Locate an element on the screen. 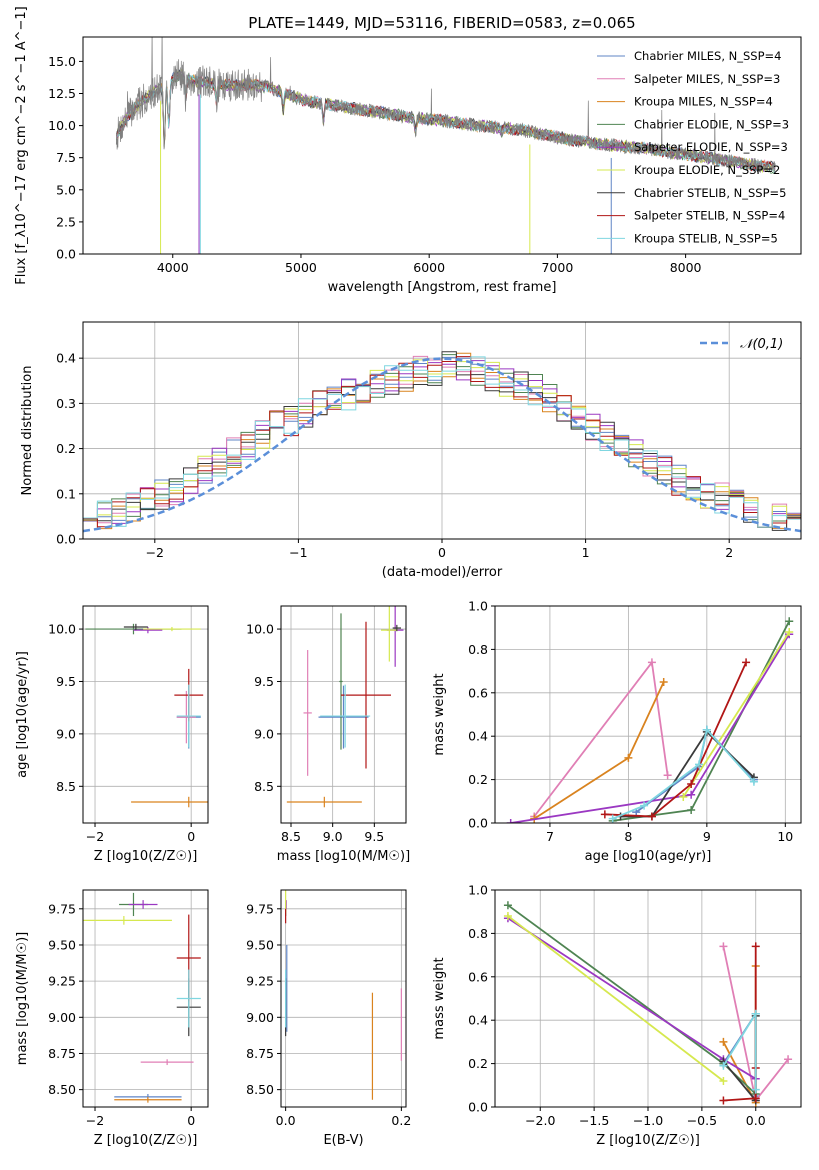  x-axis-label: E(B-V) is located at coordinates (343, 1140).